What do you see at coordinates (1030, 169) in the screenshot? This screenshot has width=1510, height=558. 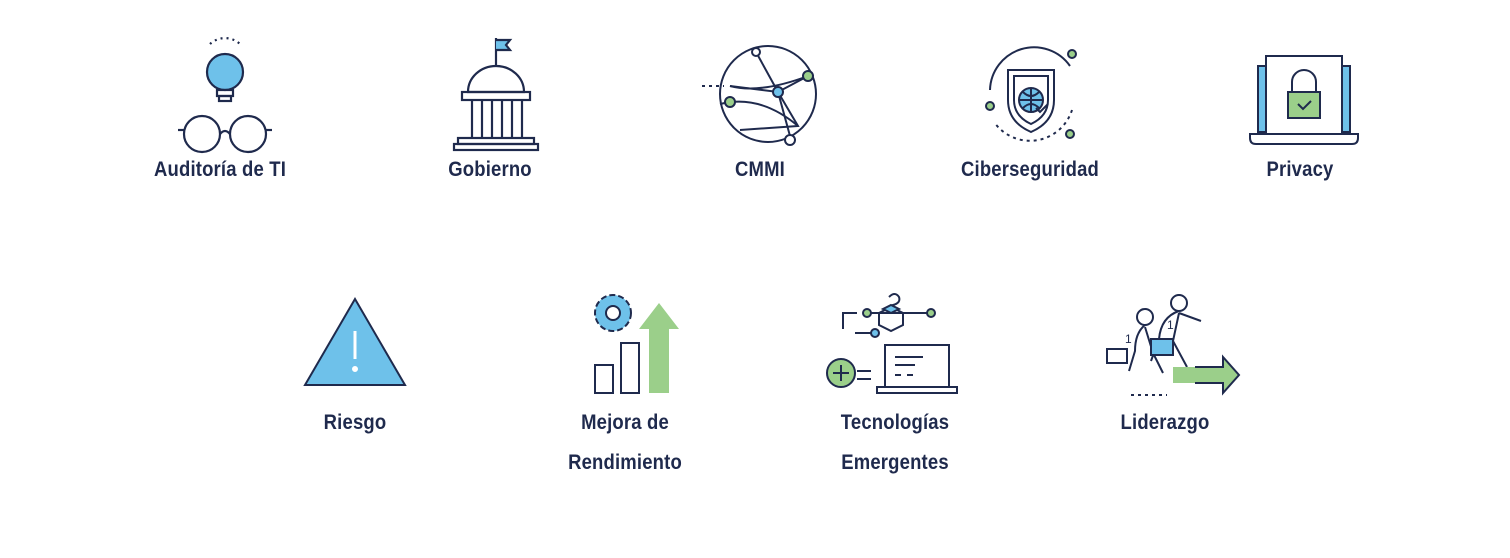 I see `service-label: Ciberseguridad` at bounding box center [1030, 169].